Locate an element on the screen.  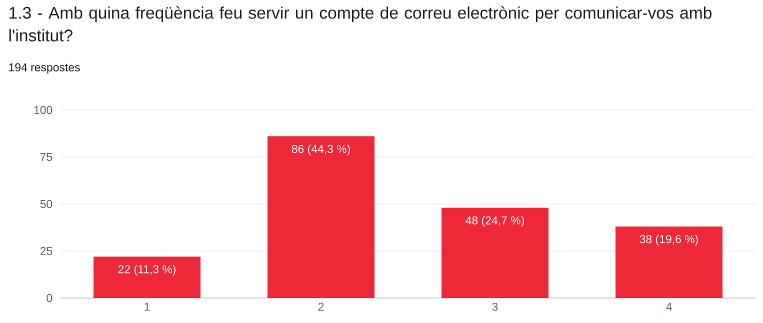
y-tick-label: 50 is located at coordinates (46, 204).